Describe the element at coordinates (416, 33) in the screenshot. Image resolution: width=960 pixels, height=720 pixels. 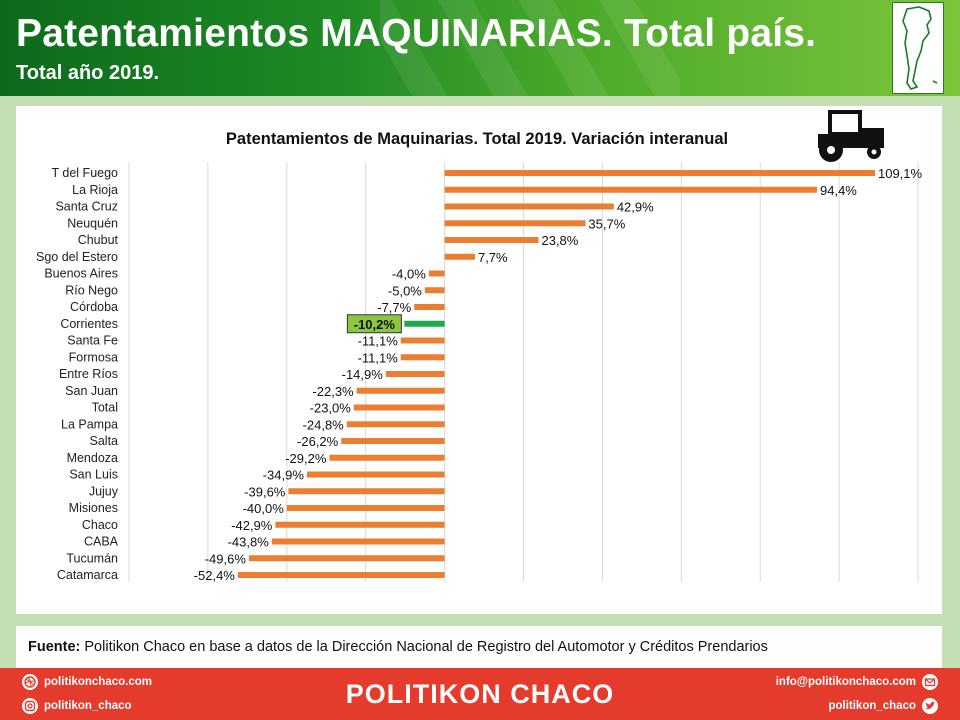
I see `page-title: Patentamientos MAQUINARIAS. Total país.` at that location.